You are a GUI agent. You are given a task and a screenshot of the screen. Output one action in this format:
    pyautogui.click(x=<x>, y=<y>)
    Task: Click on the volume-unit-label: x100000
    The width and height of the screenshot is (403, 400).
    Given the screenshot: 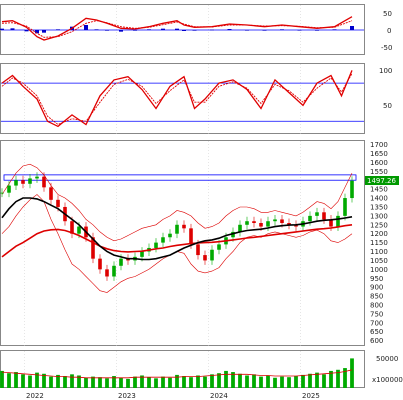 What is the action you would take?
    pyautogui.click(x=387, y=380)
    